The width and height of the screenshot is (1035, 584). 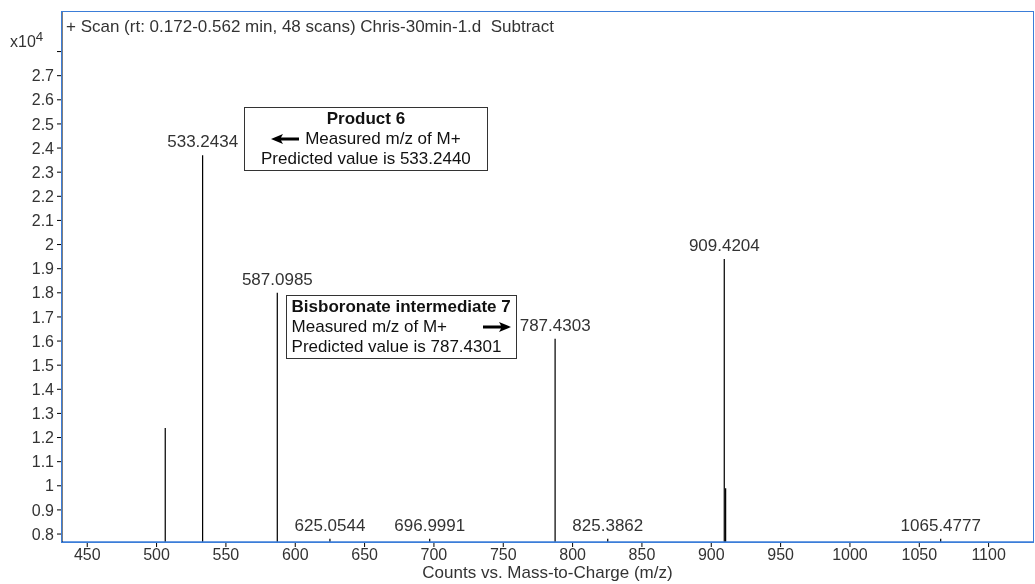 What do you see at coordinates (310, 26) in the screenshot?
I see `chart-title: + Scan (rt: 0.172-0.562 min, 48 scans) Chris-30min-1.d Subtract` at bounding box center [310, 26].